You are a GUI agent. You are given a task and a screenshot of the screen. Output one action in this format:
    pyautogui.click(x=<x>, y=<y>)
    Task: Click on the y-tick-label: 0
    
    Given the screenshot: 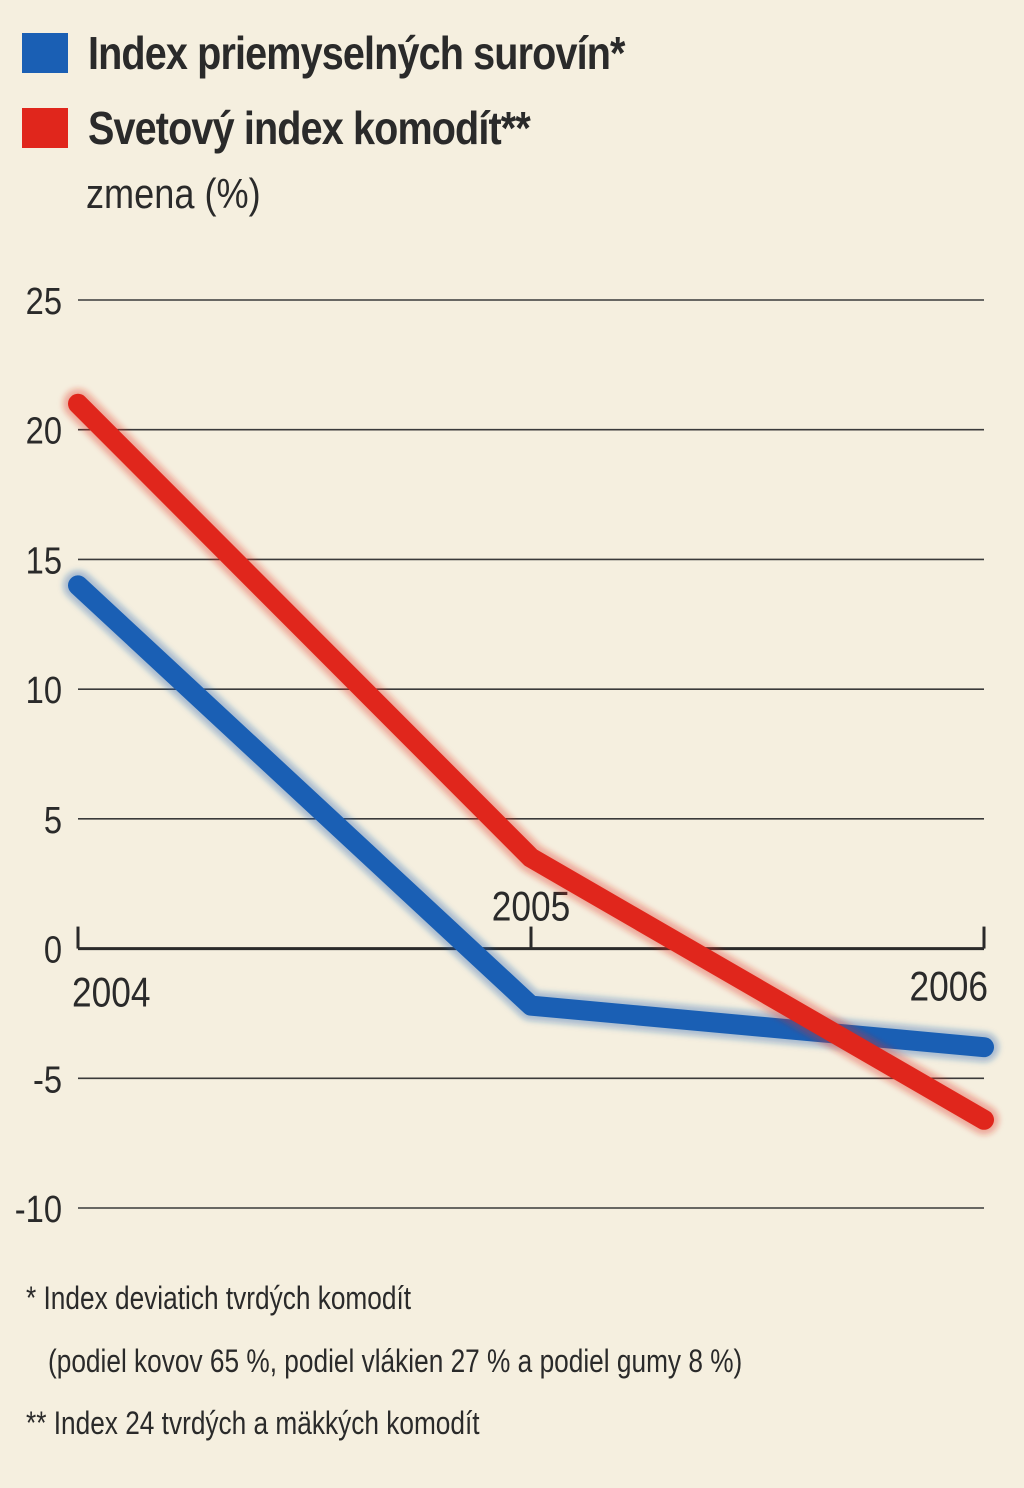 What is the action you would take?
    pyautogui.click(x=53, y=949)
    